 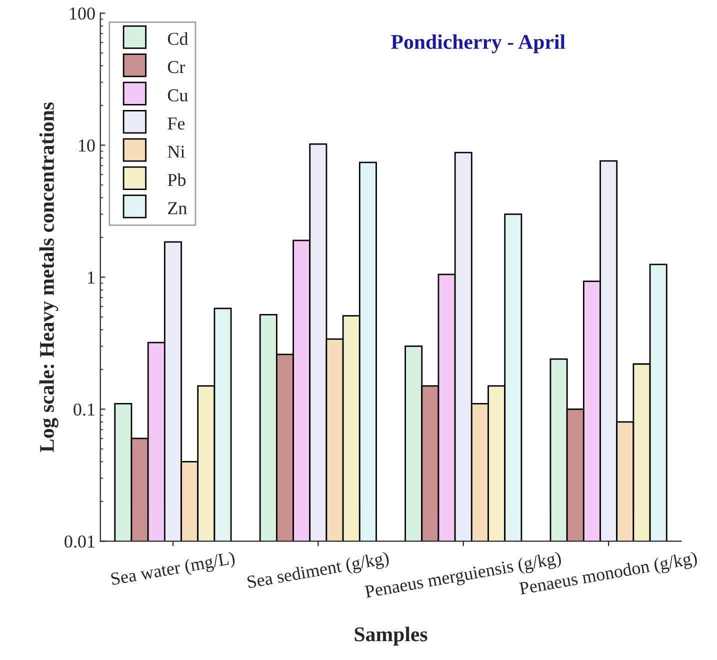 I want to click on legend-label: Fe, so click(x=176, y=124).